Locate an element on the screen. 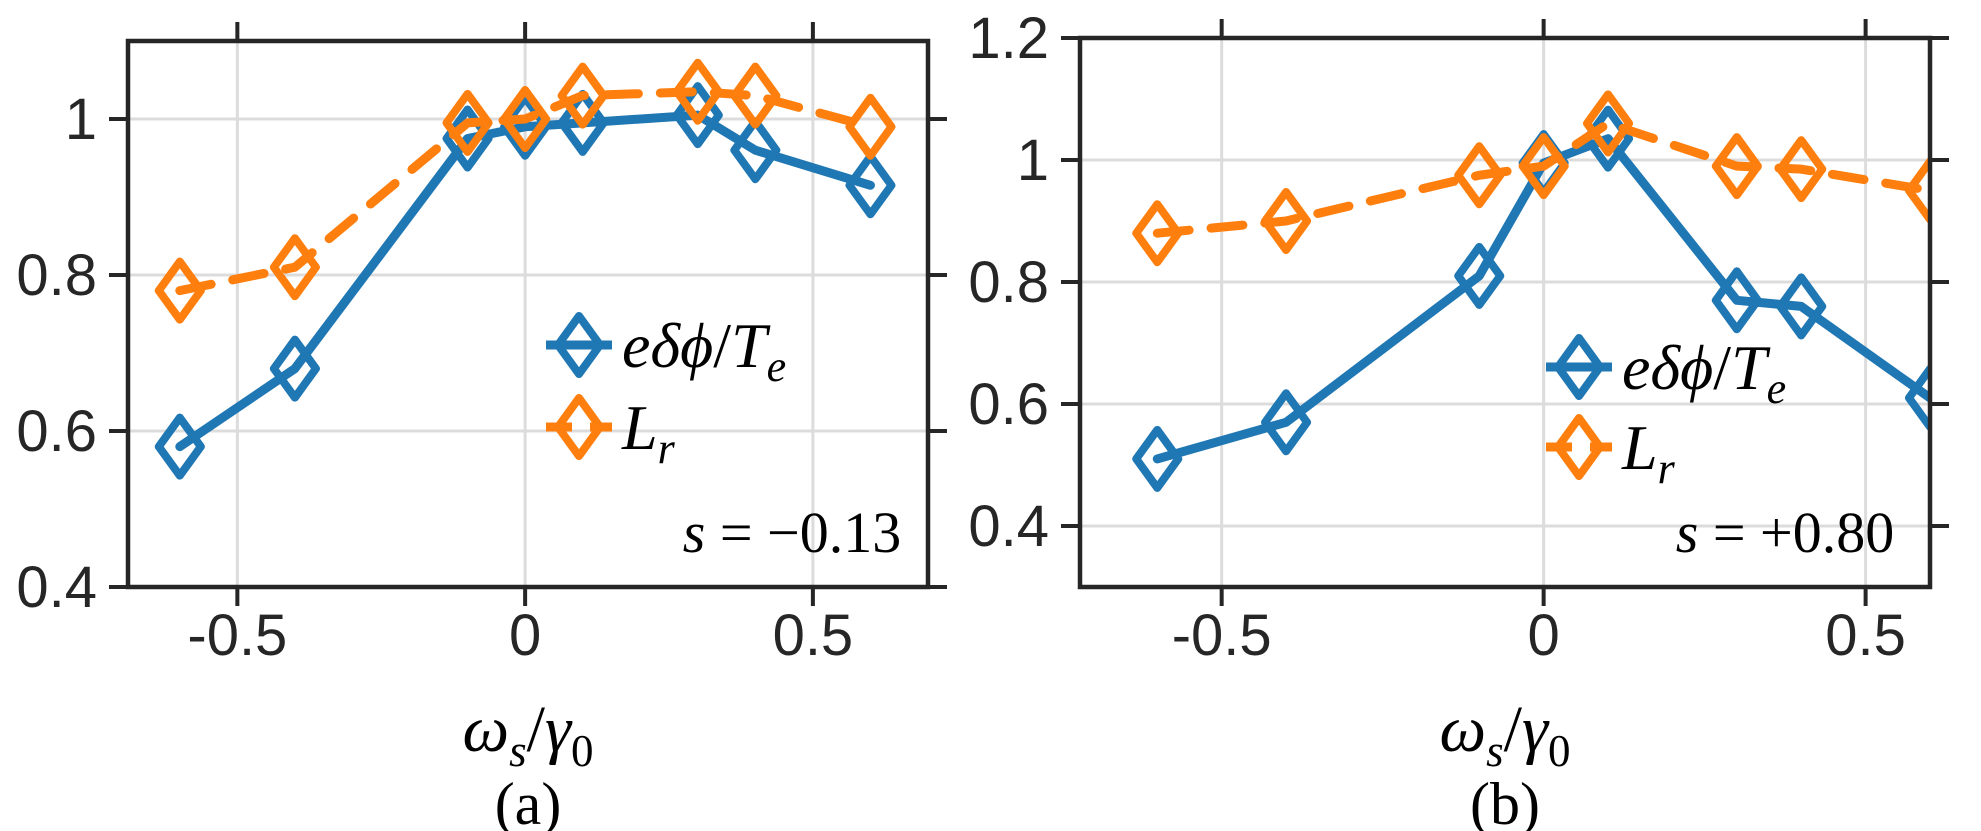 The image size is (1981, 831). panel-caption: (a) is located at coordinates (528, 801).